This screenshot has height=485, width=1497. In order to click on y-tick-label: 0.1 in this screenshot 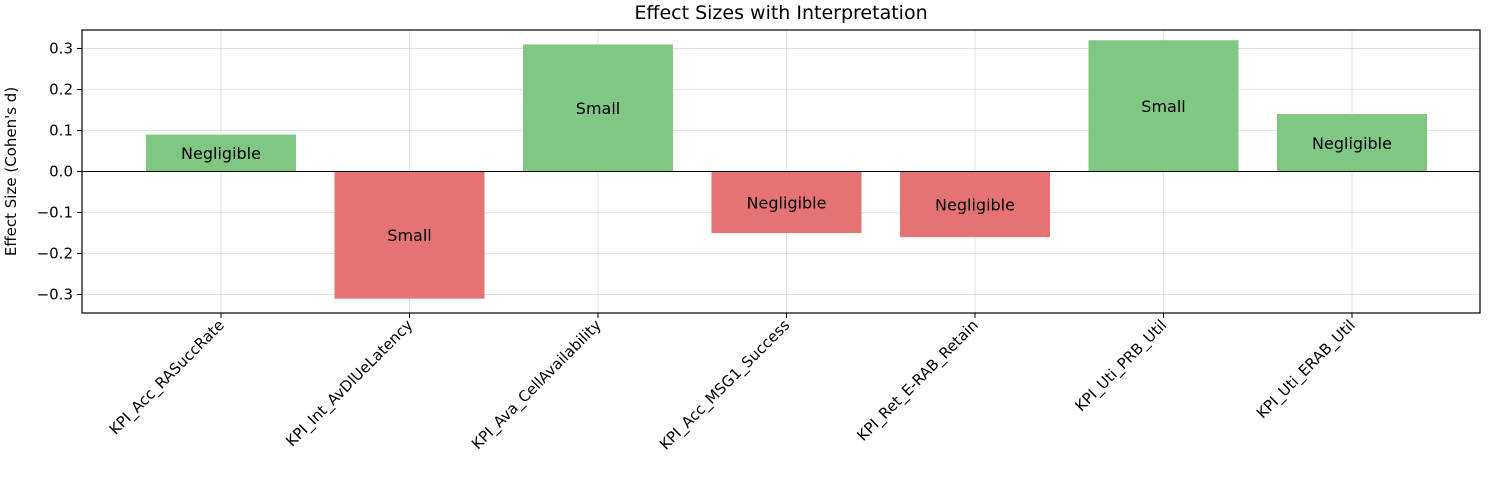, I will do `click(61, 130)`.